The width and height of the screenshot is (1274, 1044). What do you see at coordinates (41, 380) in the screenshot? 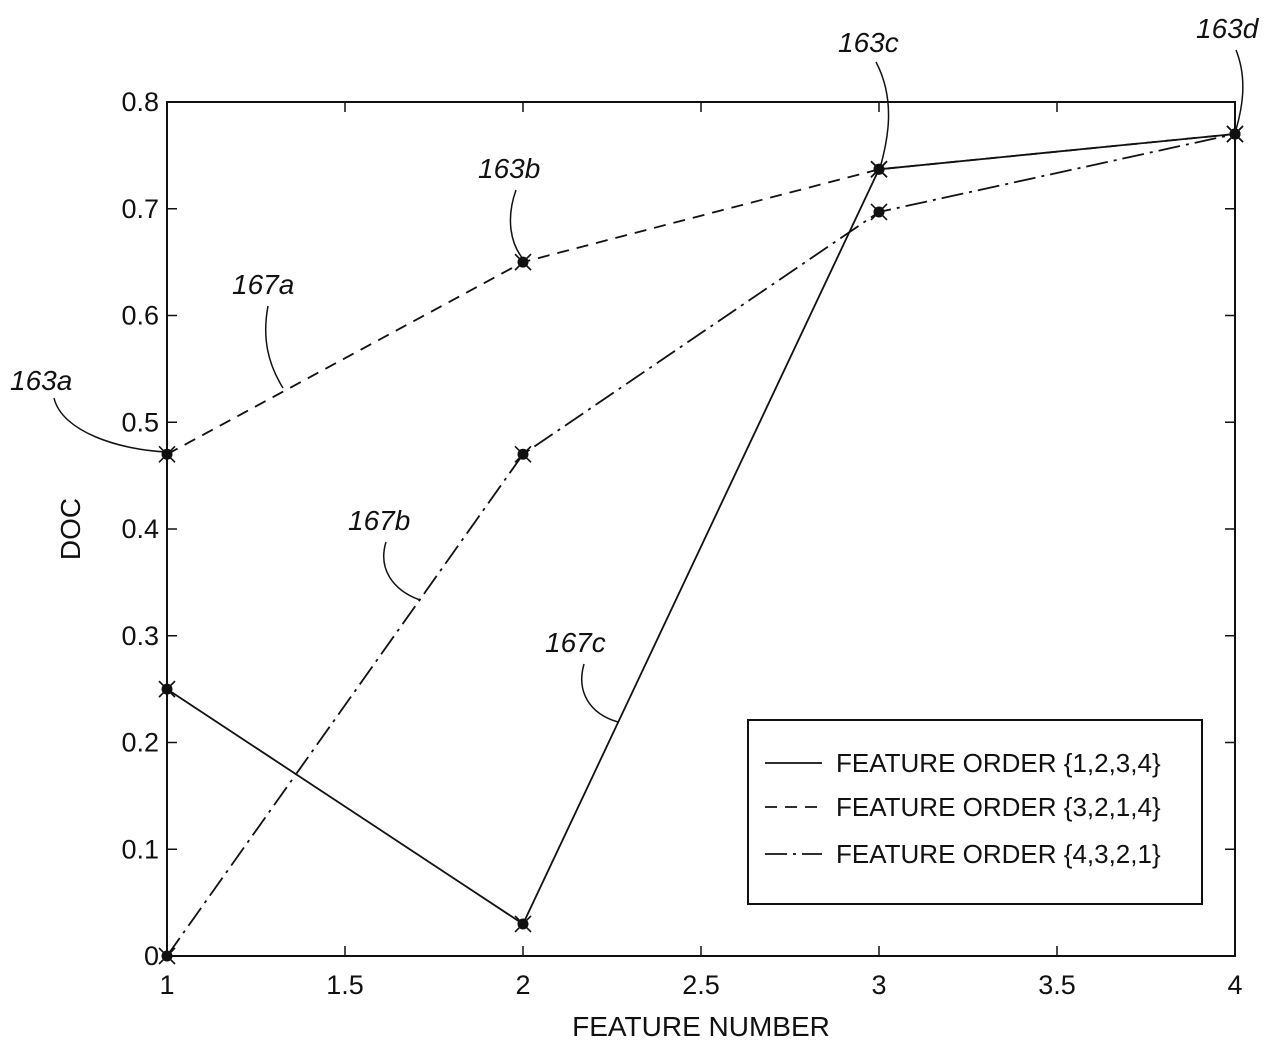
I see `callout-label-163a: 163a` at bounding box center [41, 380].